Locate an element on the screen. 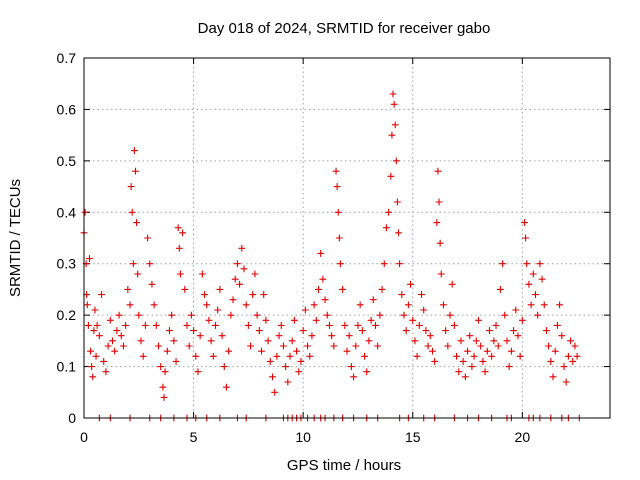  y-tick-label: 0.5 is located at coordinates (67, 161).